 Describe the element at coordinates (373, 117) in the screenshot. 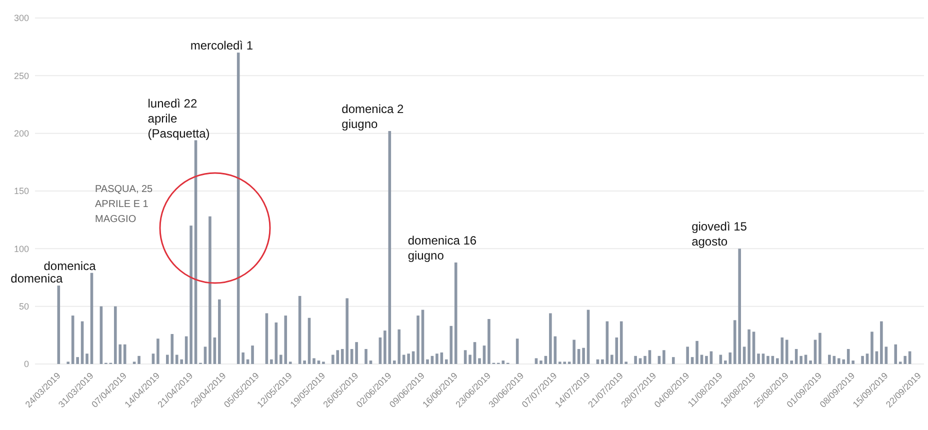

I see `annotation: domenica 2 giugno` at that location.